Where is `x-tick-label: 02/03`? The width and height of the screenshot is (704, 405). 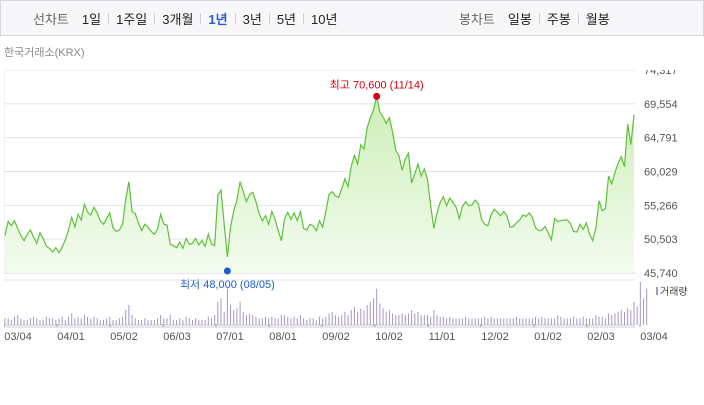
x-tick-label: 02/03 is located at coordinates (601, 337).